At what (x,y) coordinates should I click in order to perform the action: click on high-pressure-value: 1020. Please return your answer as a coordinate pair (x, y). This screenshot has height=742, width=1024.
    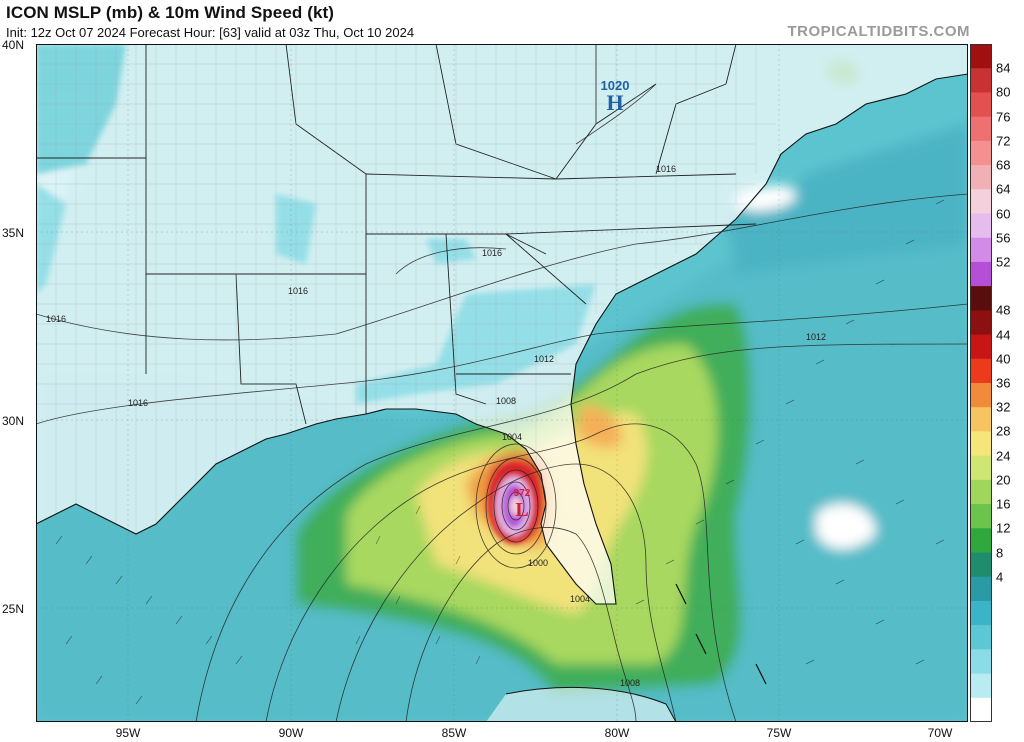
    Looking at the image, I should click on (615, 85).